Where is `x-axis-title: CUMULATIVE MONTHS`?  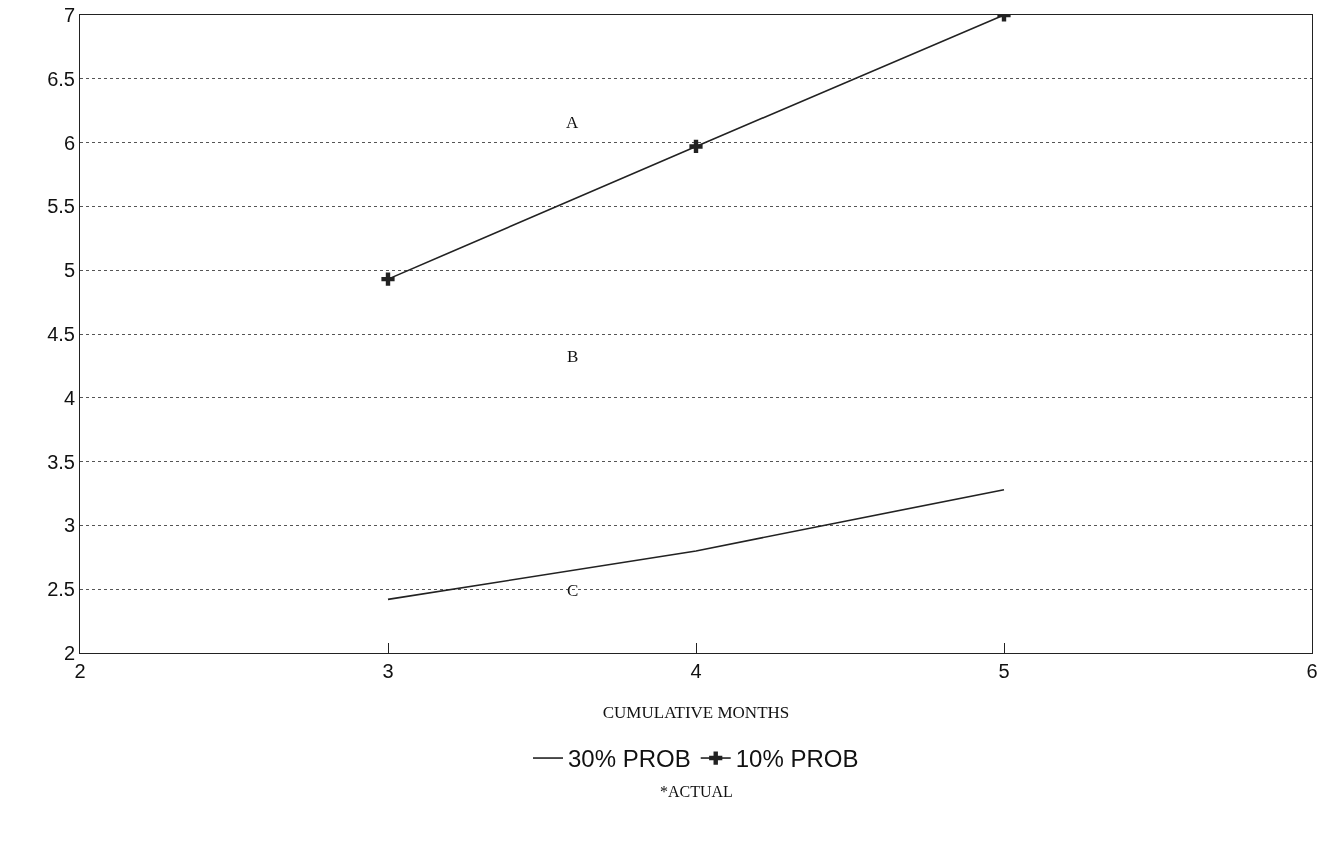
x-axis-title: CUMULATIVE MONTHS is located at coordinates (696, 713).